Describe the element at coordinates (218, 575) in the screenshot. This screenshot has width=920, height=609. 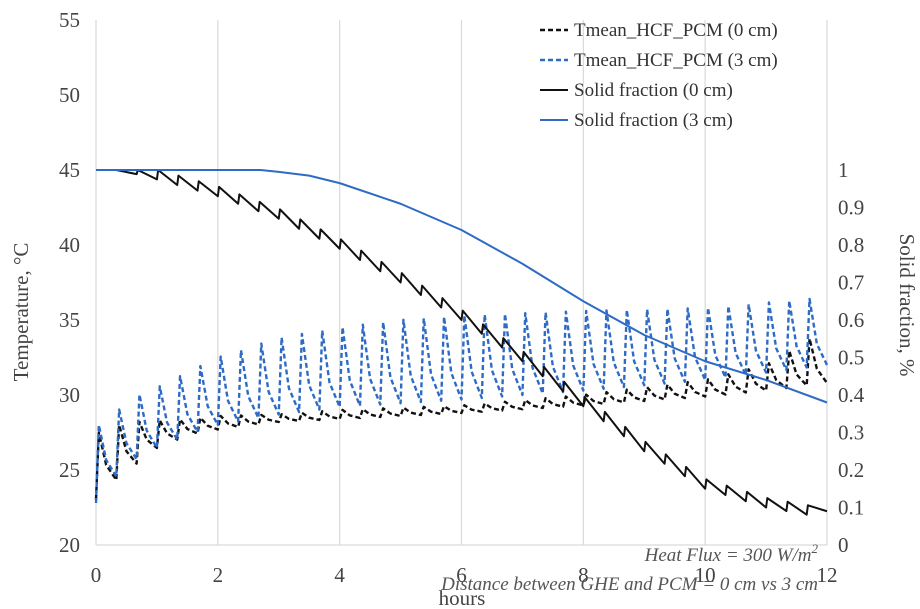
I see `x-tick-label: 2` at that location.